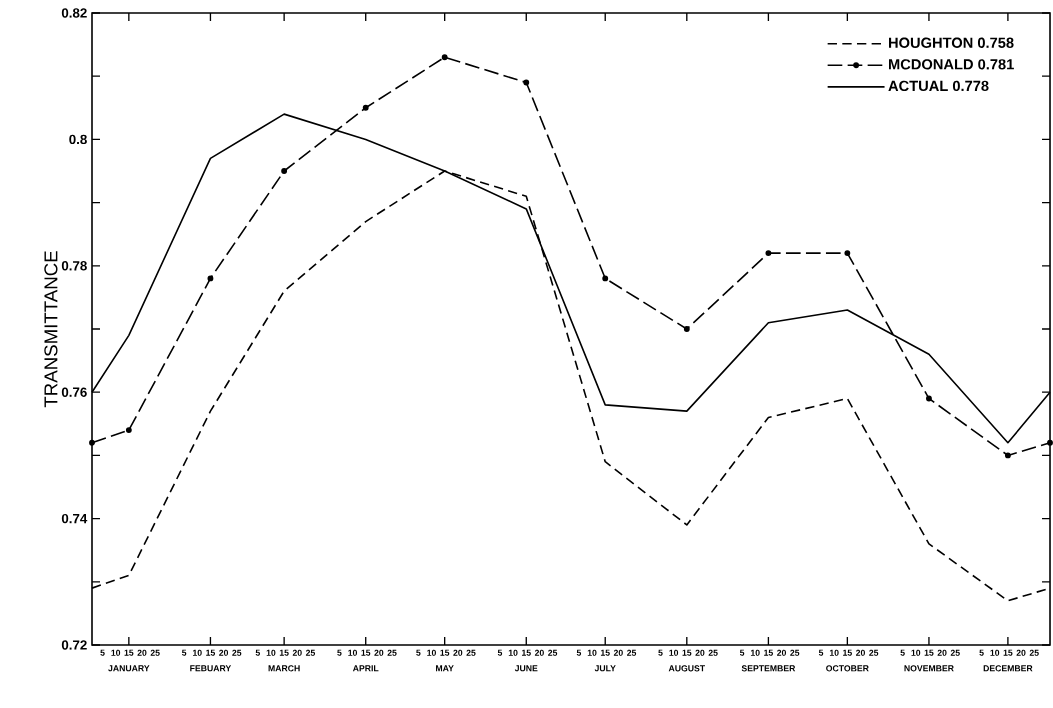 The width and height of the screenshot is (1053, 708). What do you see at coordinates (74, 518) in the screenshot?
I see `y-tick-label: 0.74` at bounding box center [74, 518].